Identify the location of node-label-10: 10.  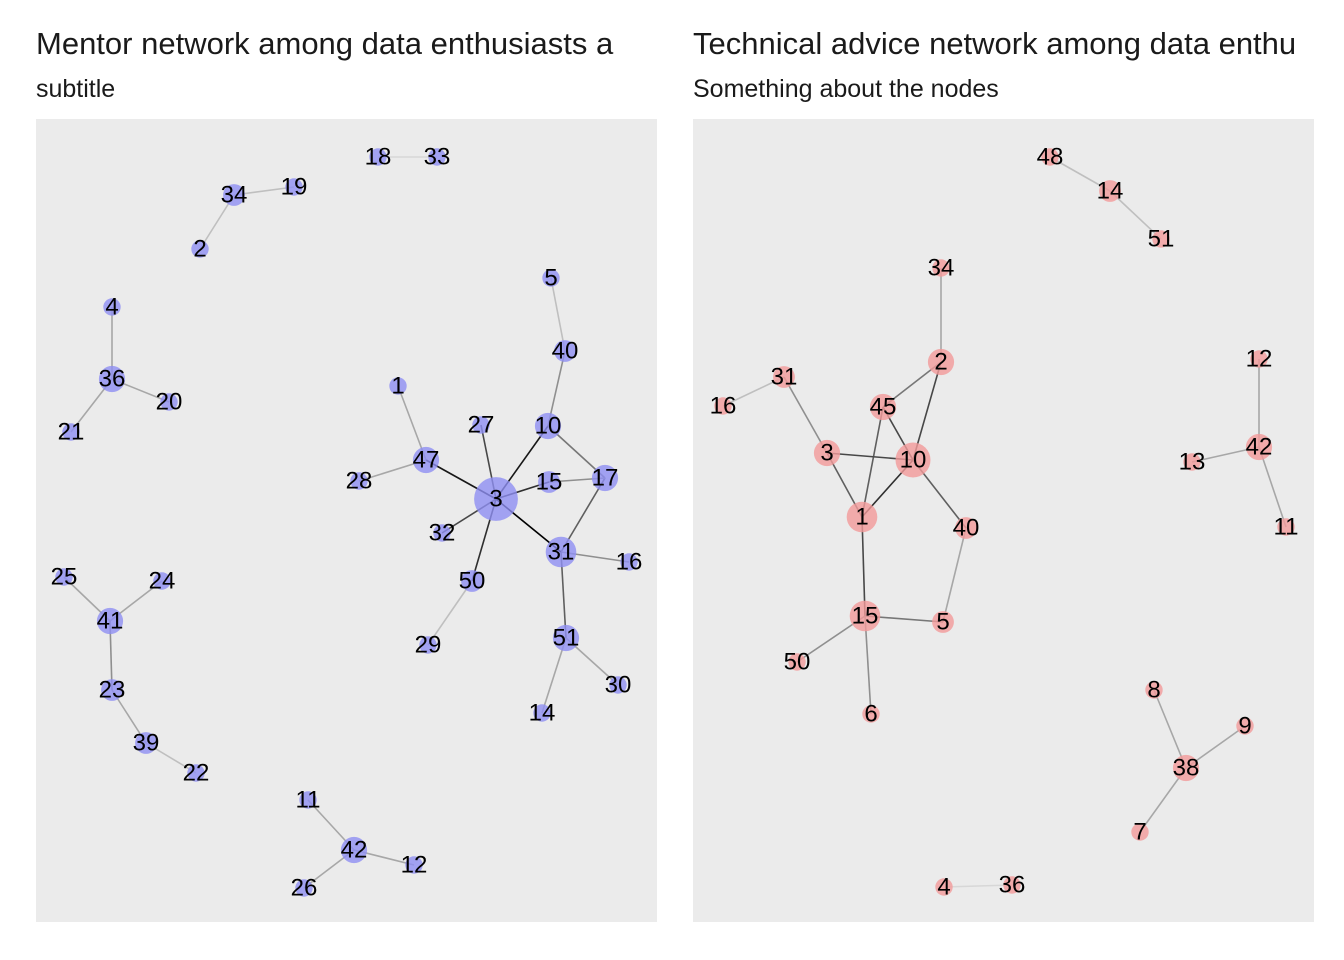
(913, 460).